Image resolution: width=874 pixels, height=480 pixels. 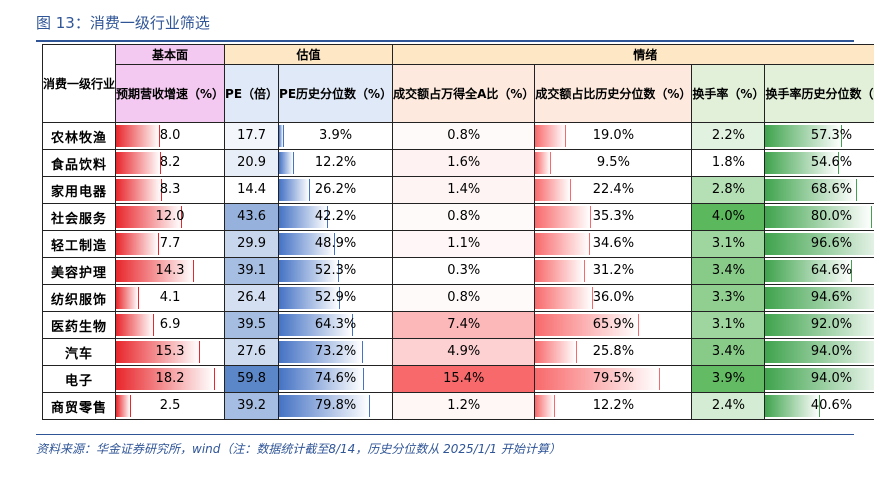 What do you see at coordinates (457, 379) in the screenshot?
I see `table-row: 电子 18.2 59.8 74.6% 15.4% 79.5% 3.9% 94.0%` at bounding box center [457, 379].